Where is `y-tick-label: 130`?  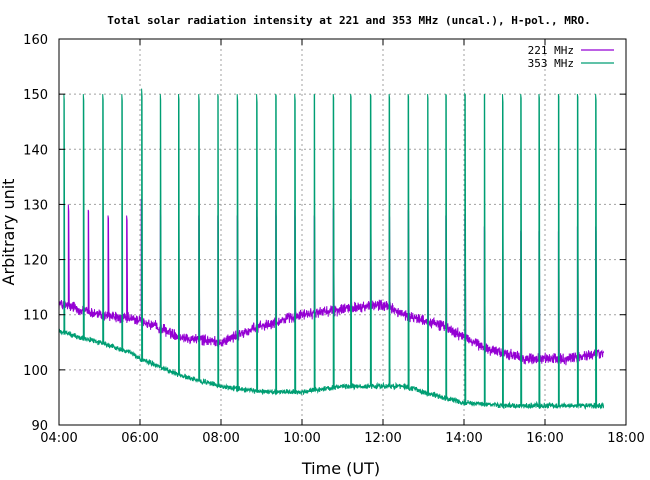
y-tick-label: 130 is located at coordinates (35, 205).